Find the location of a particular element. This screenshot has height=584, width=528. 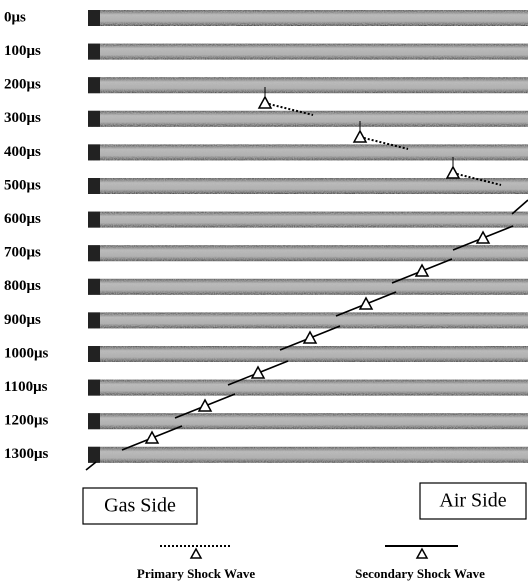

frame-time-label: 500μs is located at coordinates (22, 185).